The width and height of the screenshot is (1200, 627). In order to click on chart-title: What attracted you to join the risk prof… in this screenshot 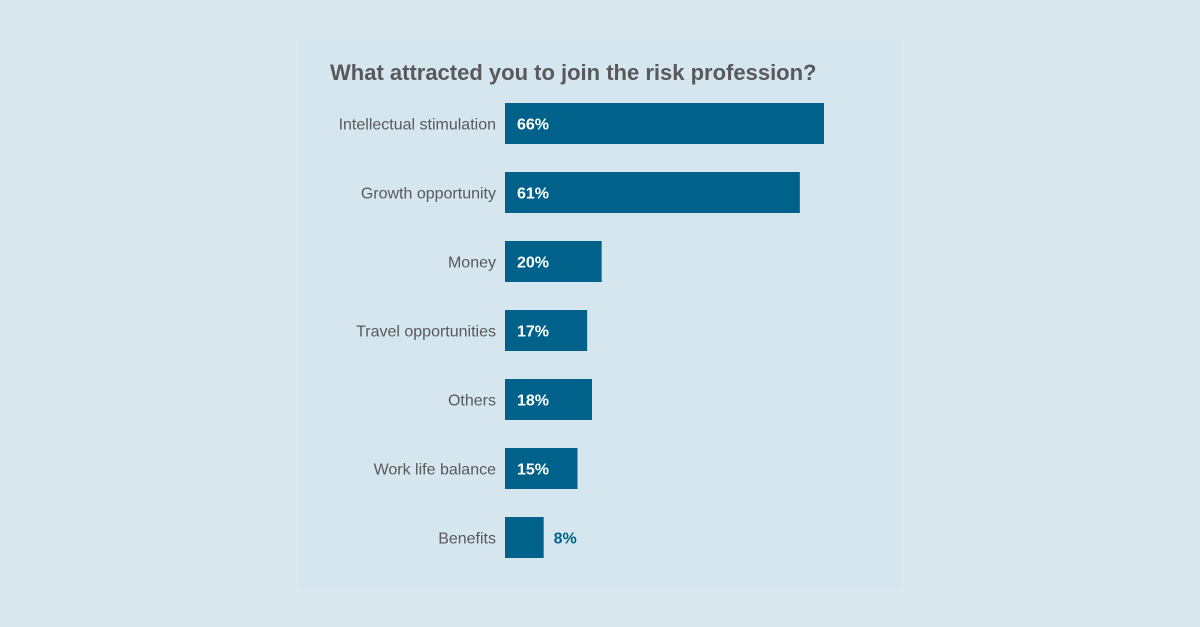, I will do `click(573, 72)`.